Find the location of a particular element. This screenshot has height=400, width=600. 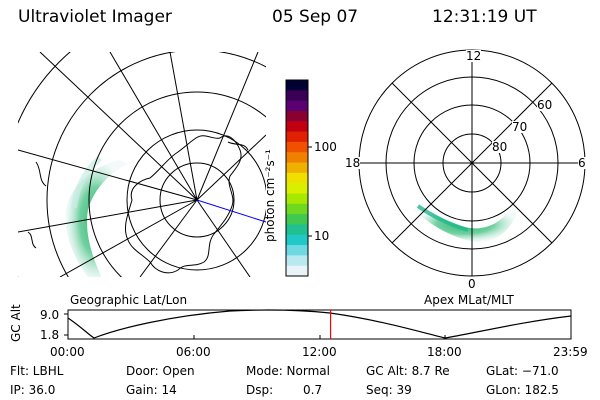

time-tick-1800: 18:00 is located at coordinates (444, 352).